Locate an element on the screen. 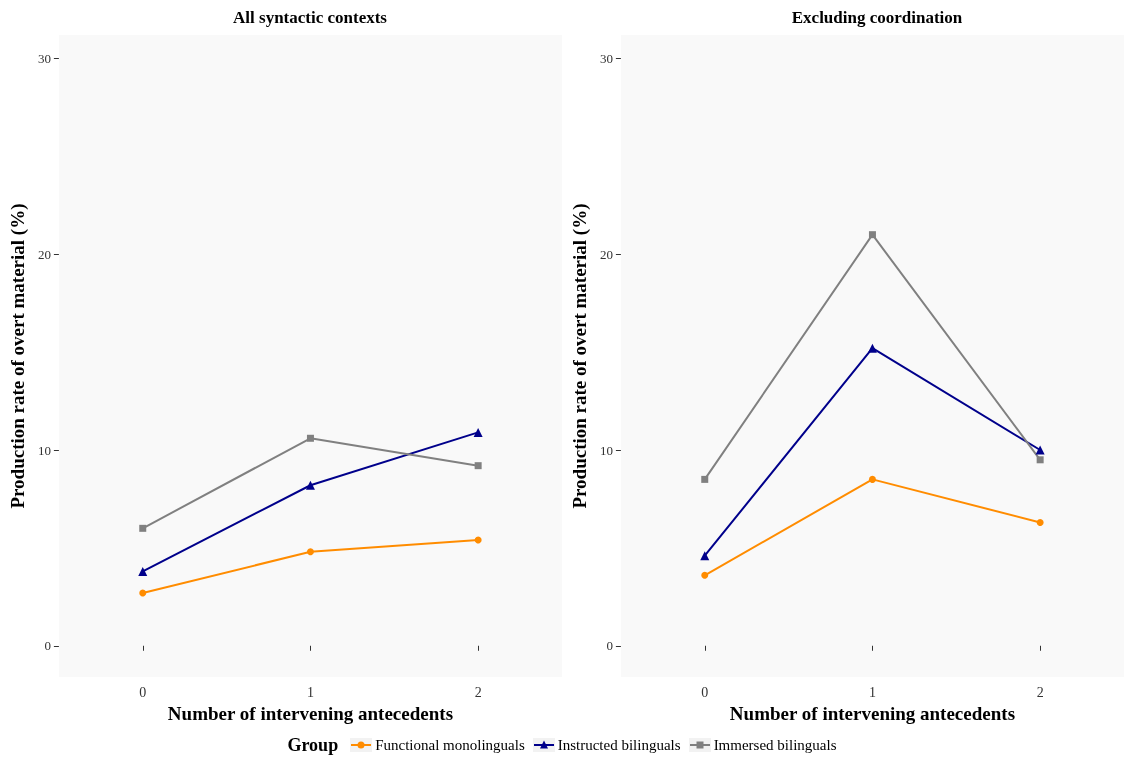 Image resolution: width=1124 pixels, height=762 pixels. chart-title: Excluding coordination is located at coordinates (877, 17).